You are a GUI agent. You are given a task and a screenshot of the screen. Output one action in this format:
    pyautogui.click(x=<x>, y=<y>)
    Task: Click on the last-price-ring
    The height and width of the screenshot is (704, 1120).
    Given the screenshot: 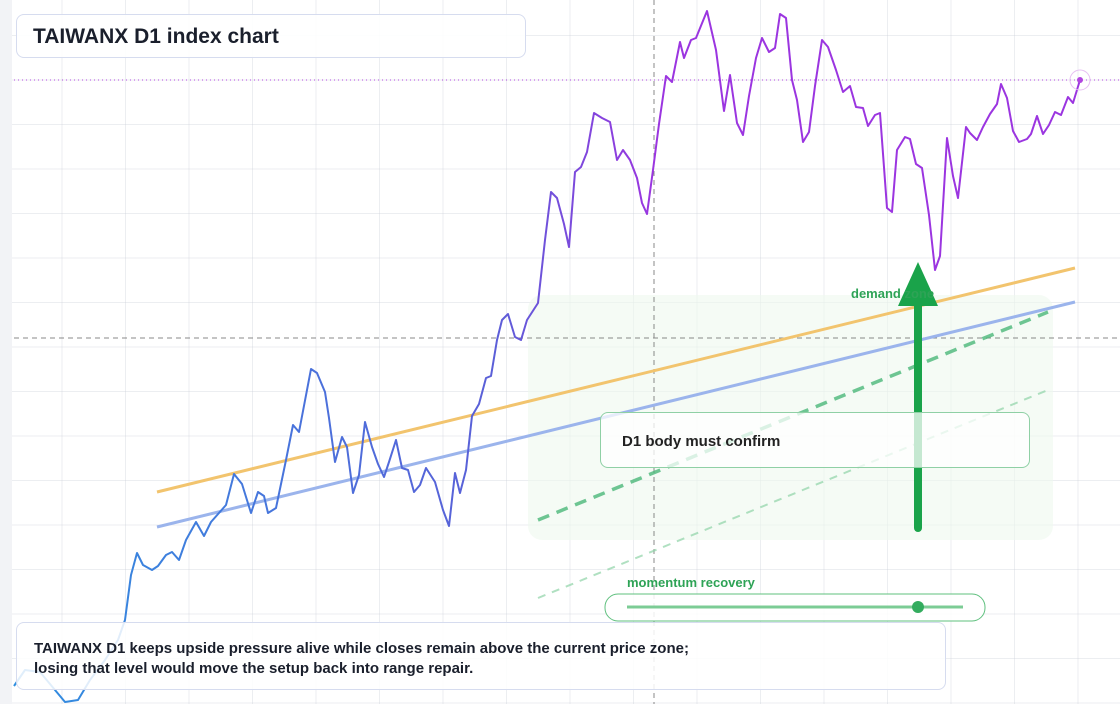 What is the action you would take?
    pyautogui.click(x=1080, y=80)
    